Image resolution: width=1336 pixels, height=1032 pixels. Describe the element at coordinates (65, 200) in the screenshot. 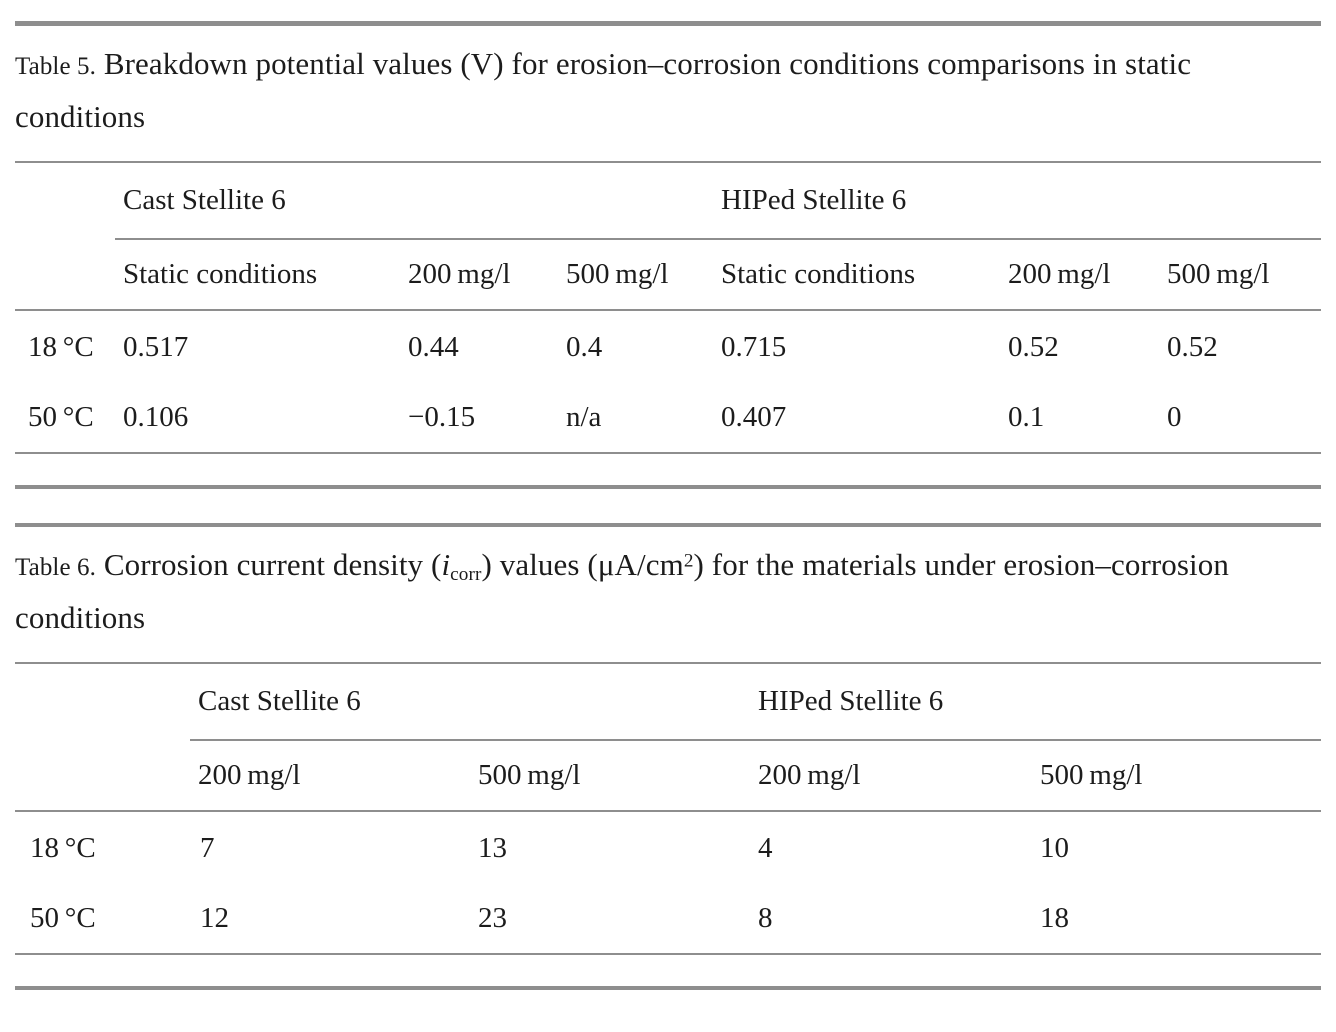

I see `table5-corner-cell` at that location.